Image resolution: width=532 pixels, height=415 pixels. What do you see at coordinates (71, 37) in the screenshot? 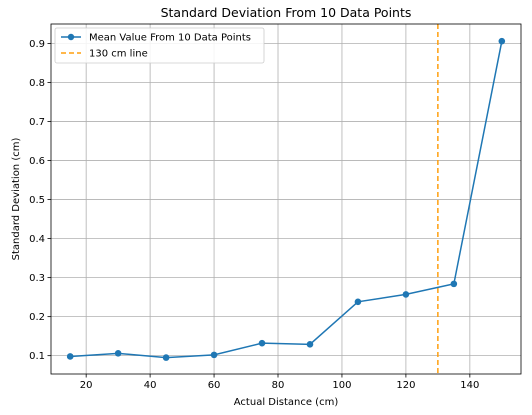
I see `legend-marker-dot` at bounding box center [71, 37].